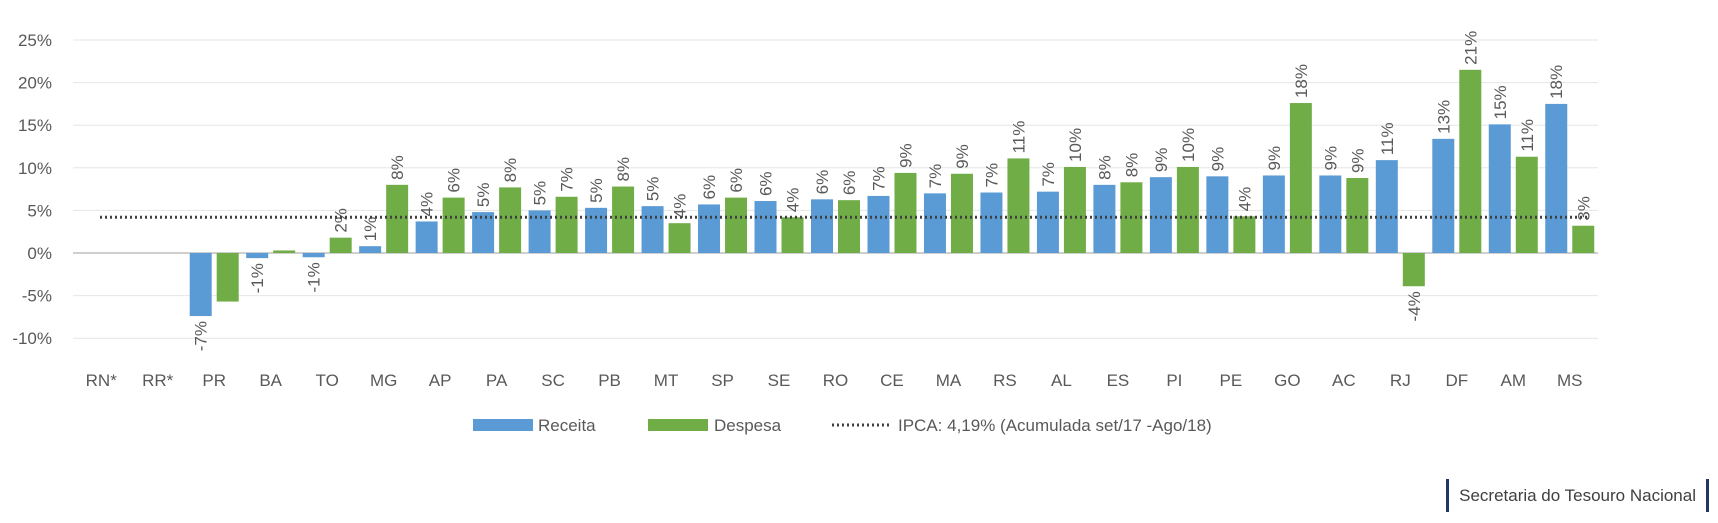  What do you see at coordinates (39, 210) in the screenshot?
I see `y-tick-label: 5%` at bounding box center [39, 210].